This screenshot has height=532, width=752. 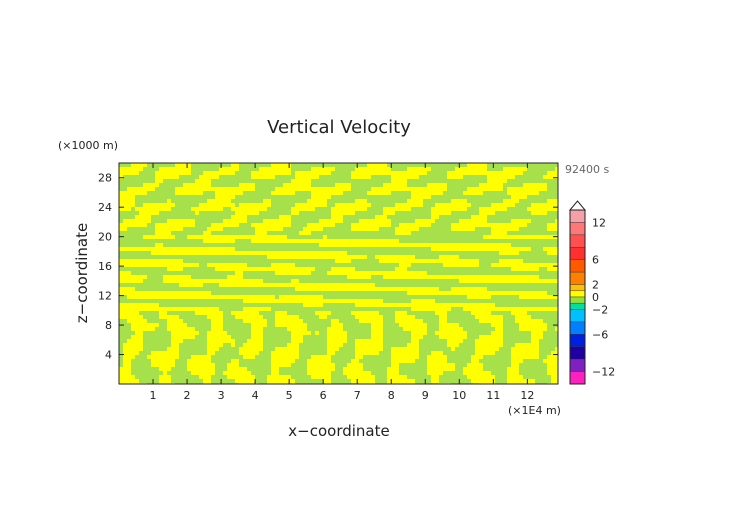 I want to click on colorbar-band, so click(x=577, y=293).